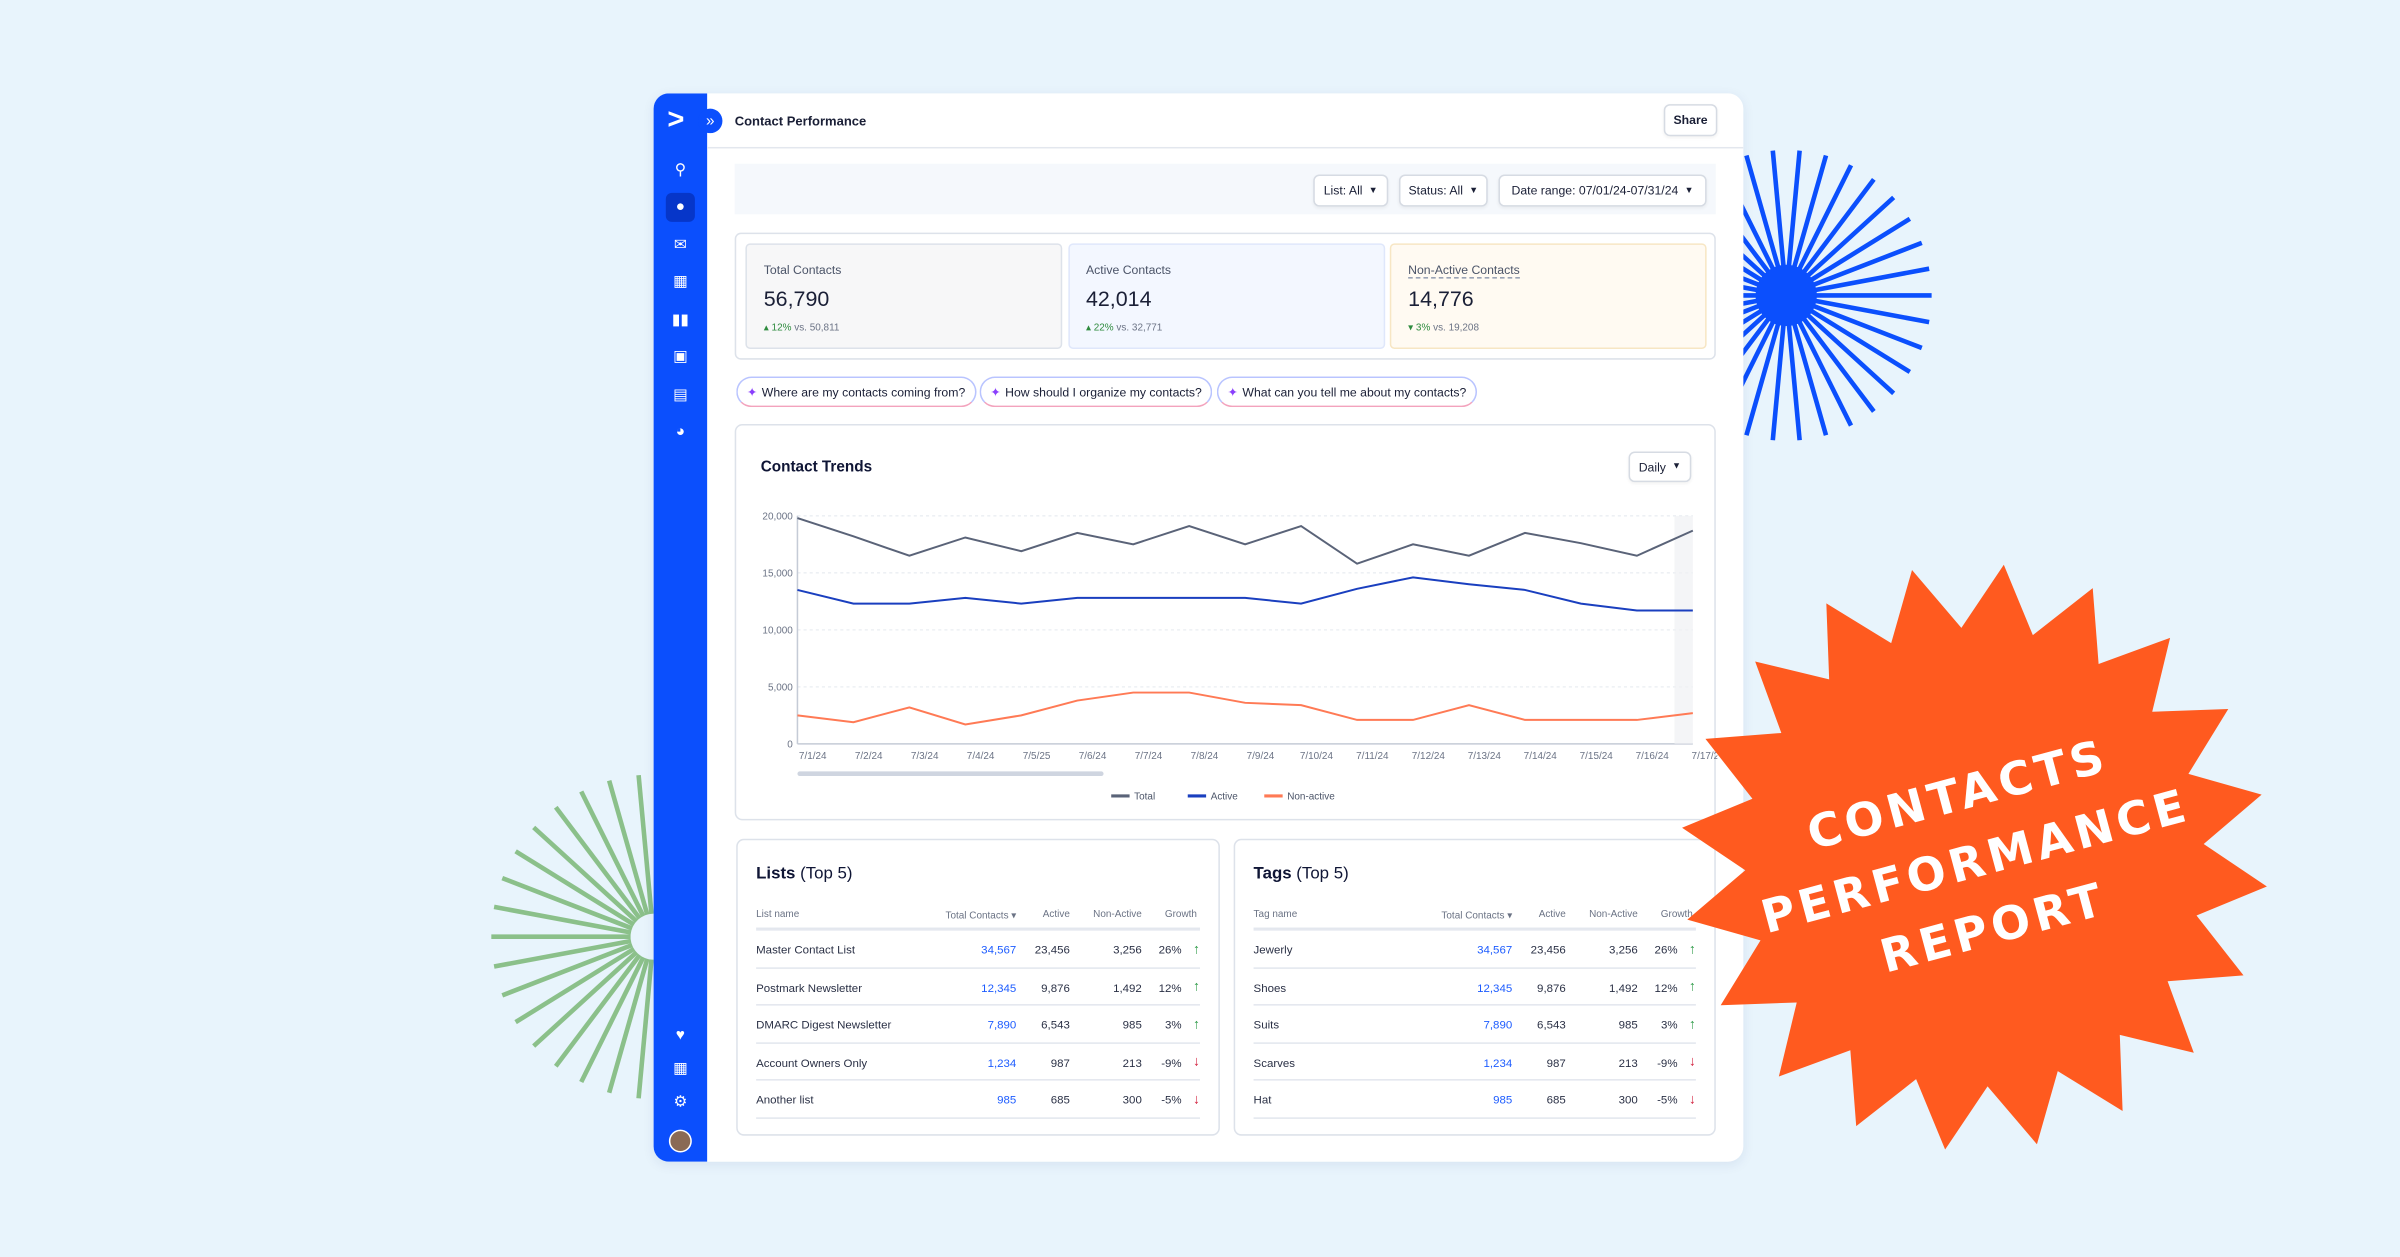  Describe the element at coordinates (1653, 756) in the screenshot. I see `x-tick-label: 7/16/24` at that location.